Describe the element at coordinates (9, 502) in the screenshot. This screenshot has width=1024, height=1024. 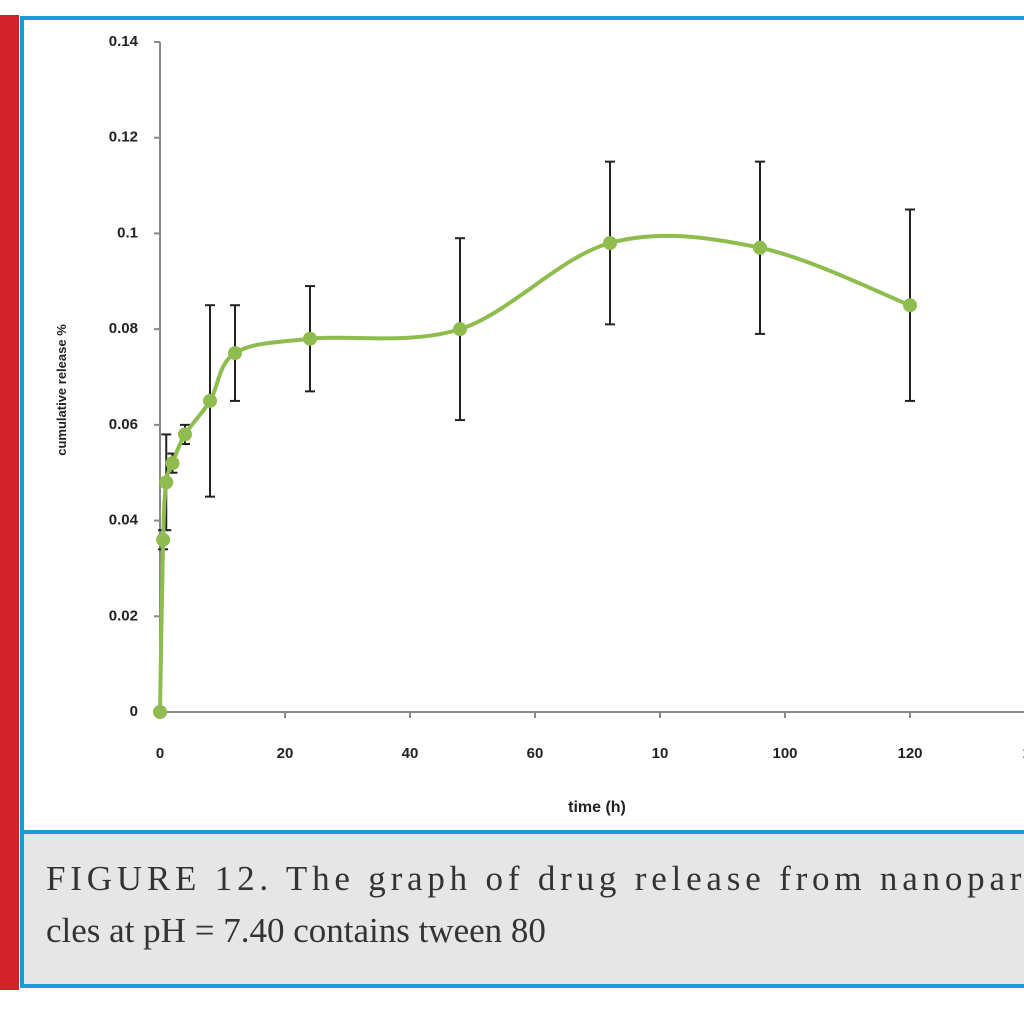
I see `red-bar` at that location.